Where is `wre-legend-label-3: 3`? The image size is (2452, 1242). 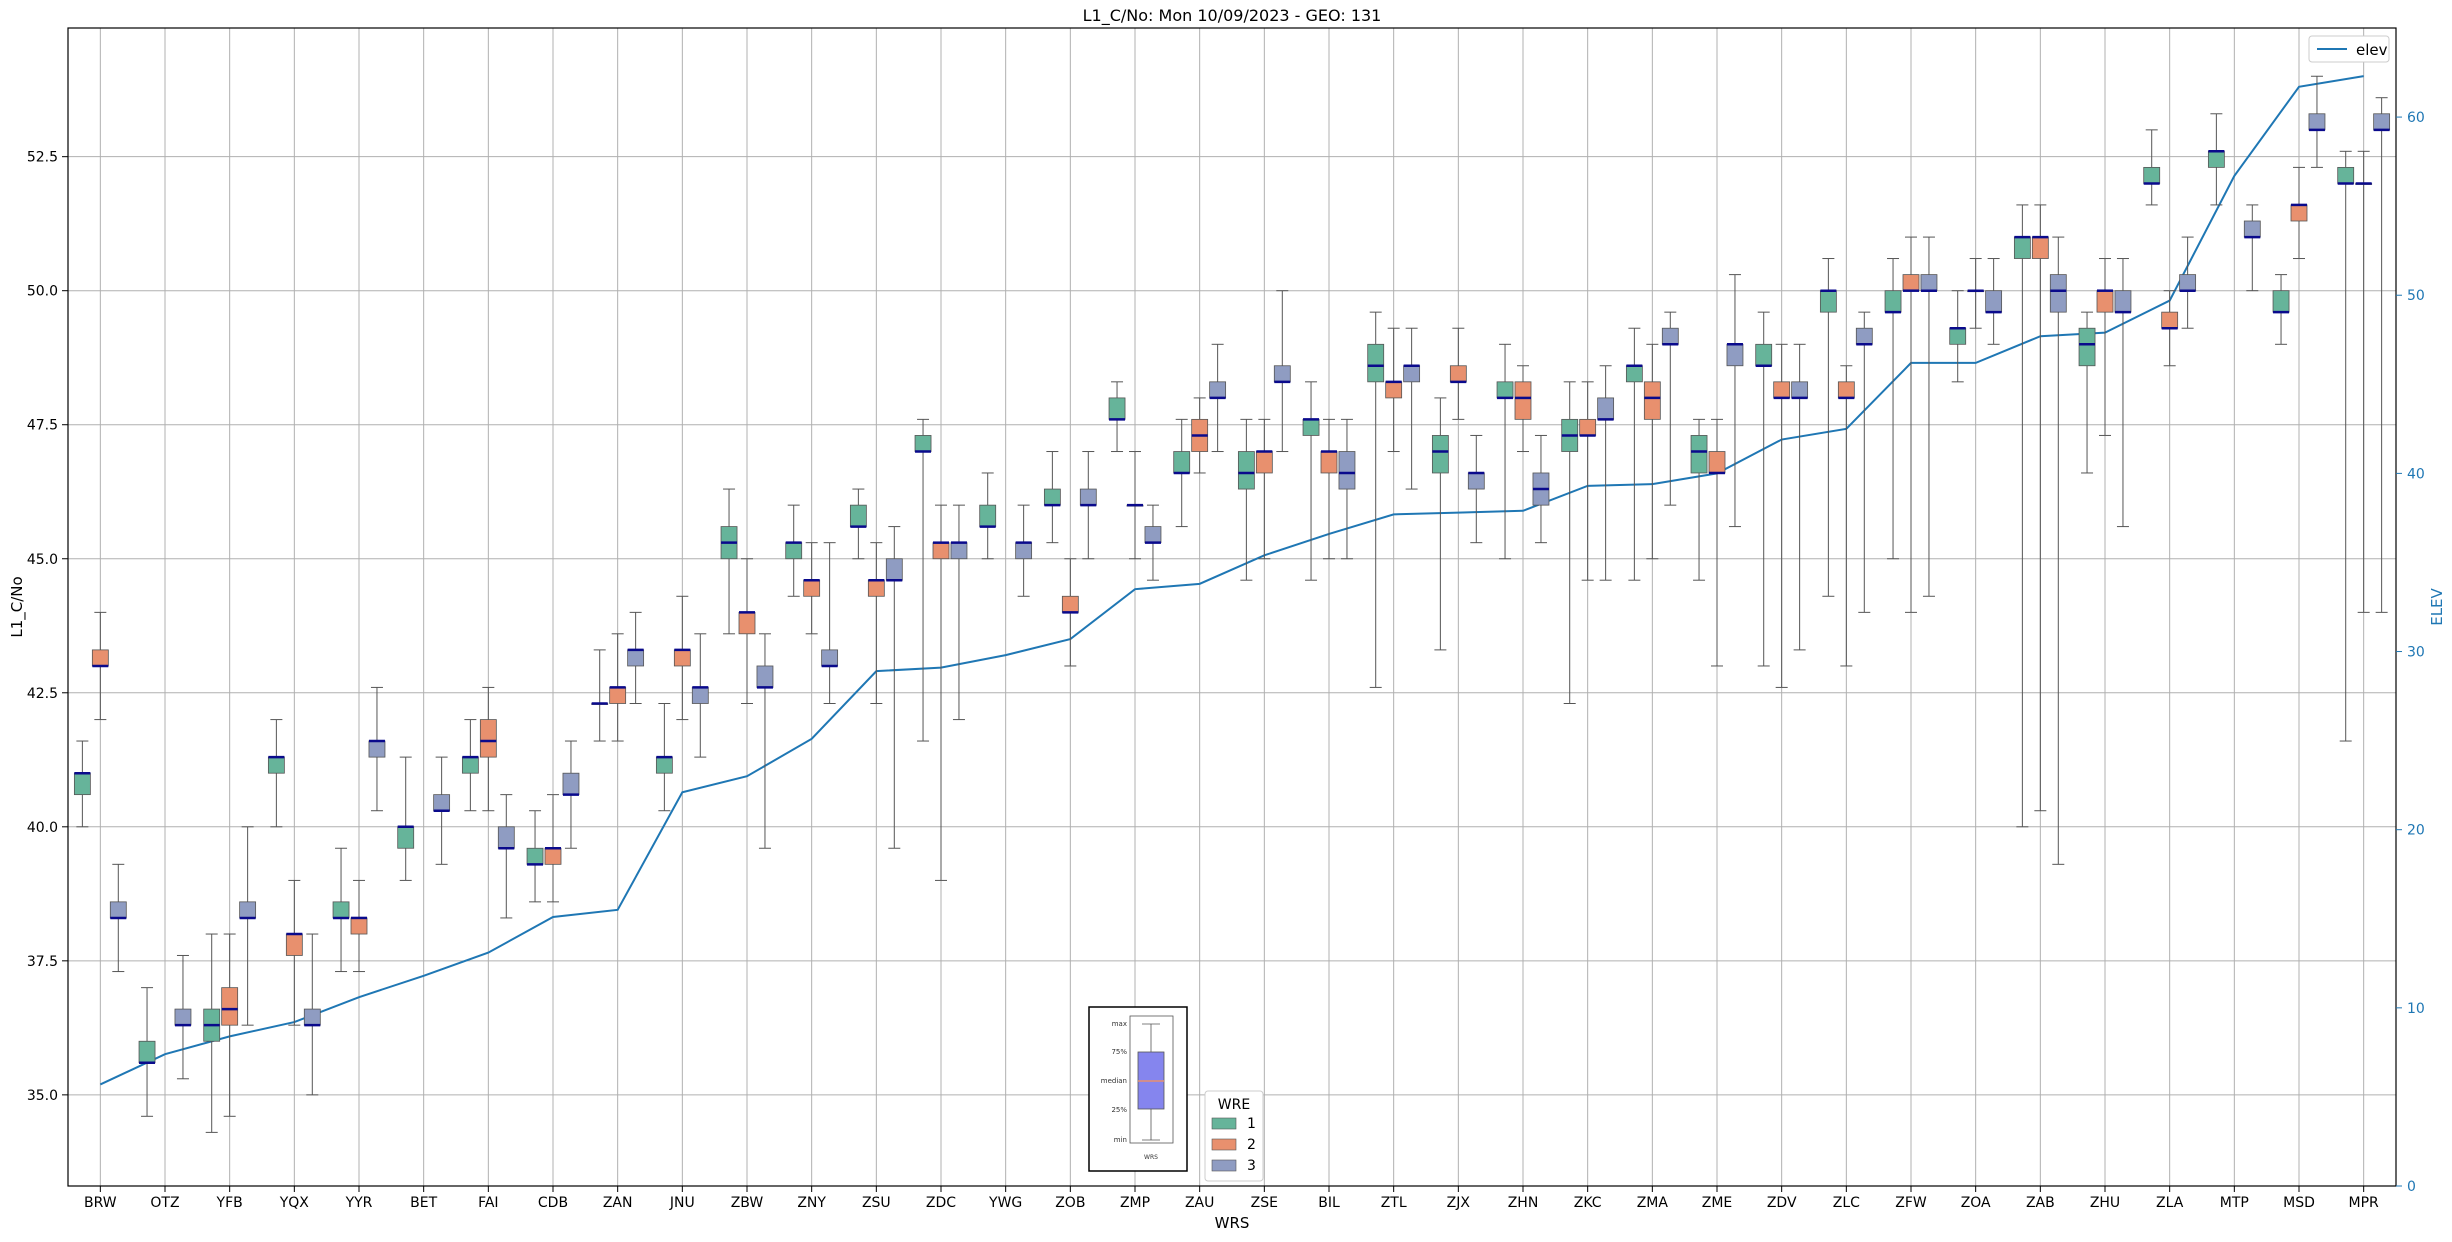
wre-legend-label-3: 3 is located at coordinates (1251, 1166).